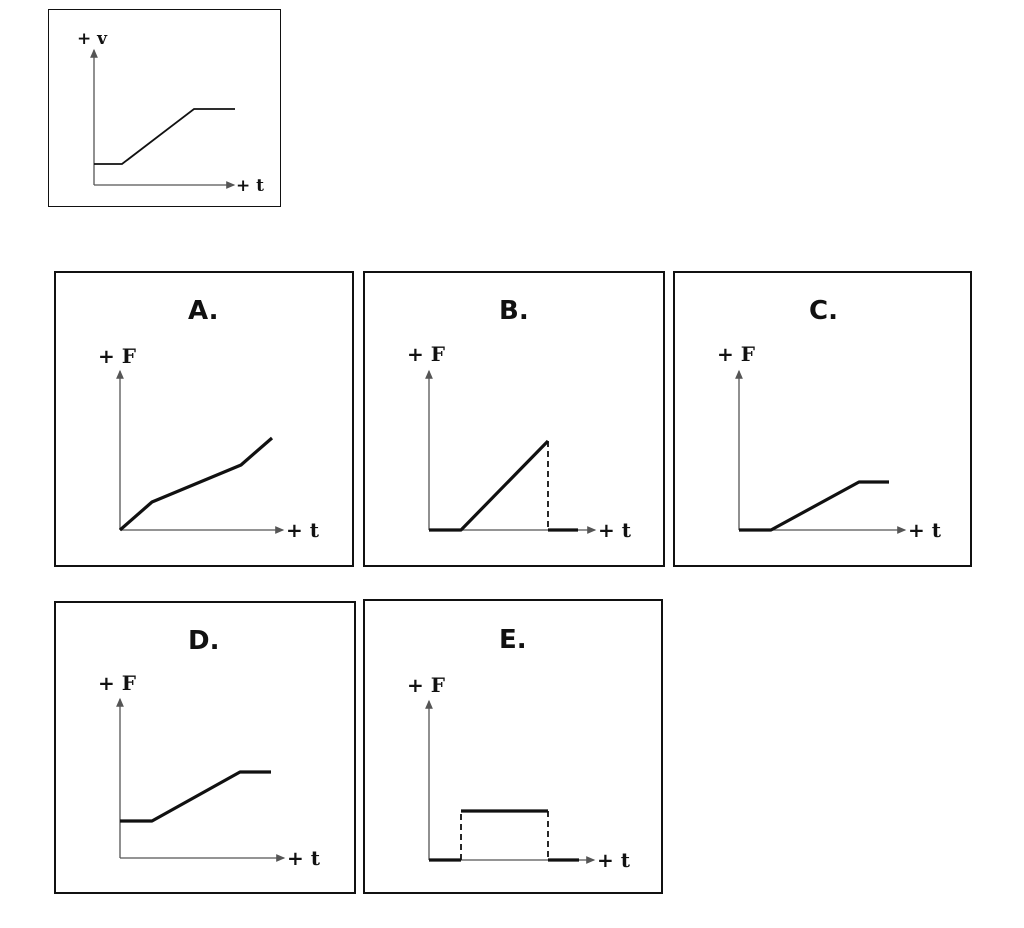  What do you see at coordinates (92, 39) in the screenshot?
I see `y-axis-label: + v` at bounding box center [92, 39].